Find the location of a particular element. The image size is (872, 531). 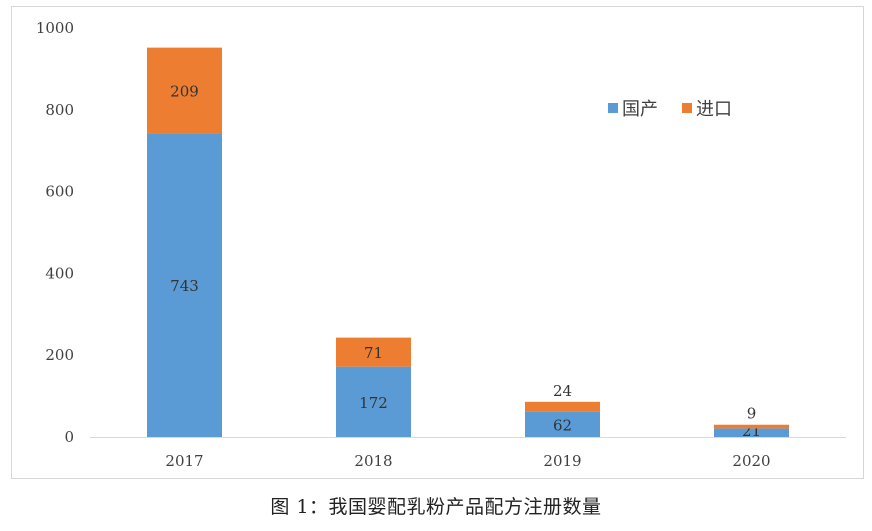

data-label-domestic-2017: 743 is located at coordinates (184, 286).